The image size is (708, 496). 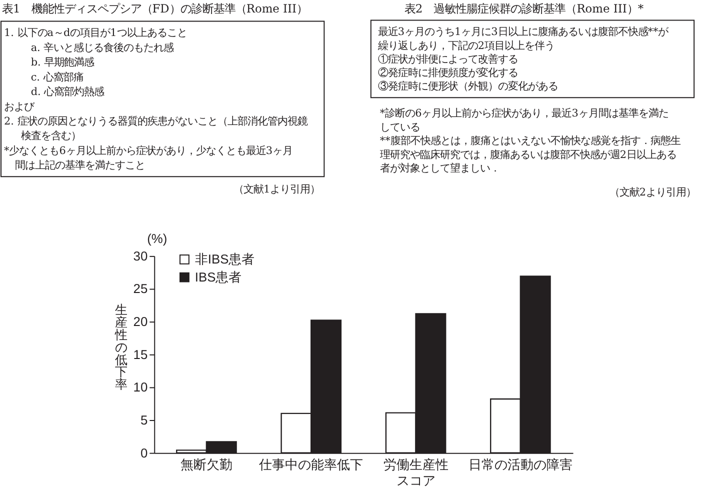 I want to click on y-tick-label: 10, so click(x=140, y=387).